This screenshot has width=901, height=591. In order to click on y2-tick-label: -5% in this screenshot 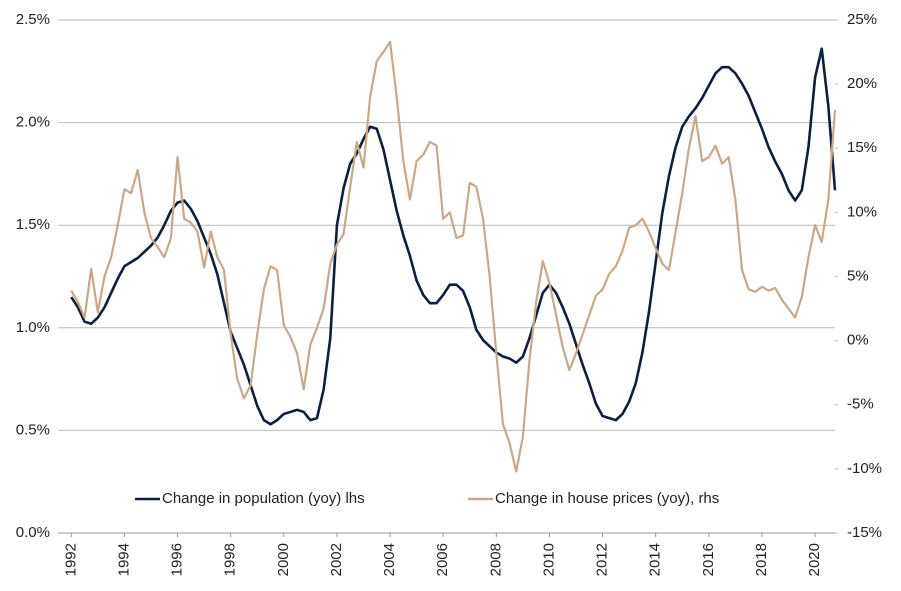, I will do `click(860, 404)`.